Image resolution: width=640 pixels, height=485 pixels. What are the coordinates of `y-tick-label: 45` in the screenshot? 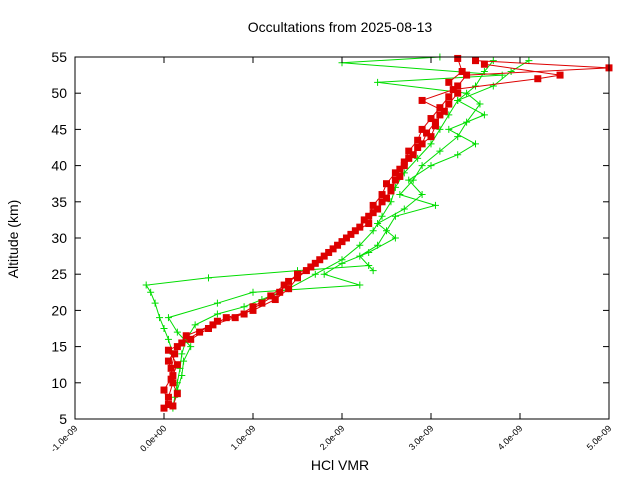 It's located at (59, 129).